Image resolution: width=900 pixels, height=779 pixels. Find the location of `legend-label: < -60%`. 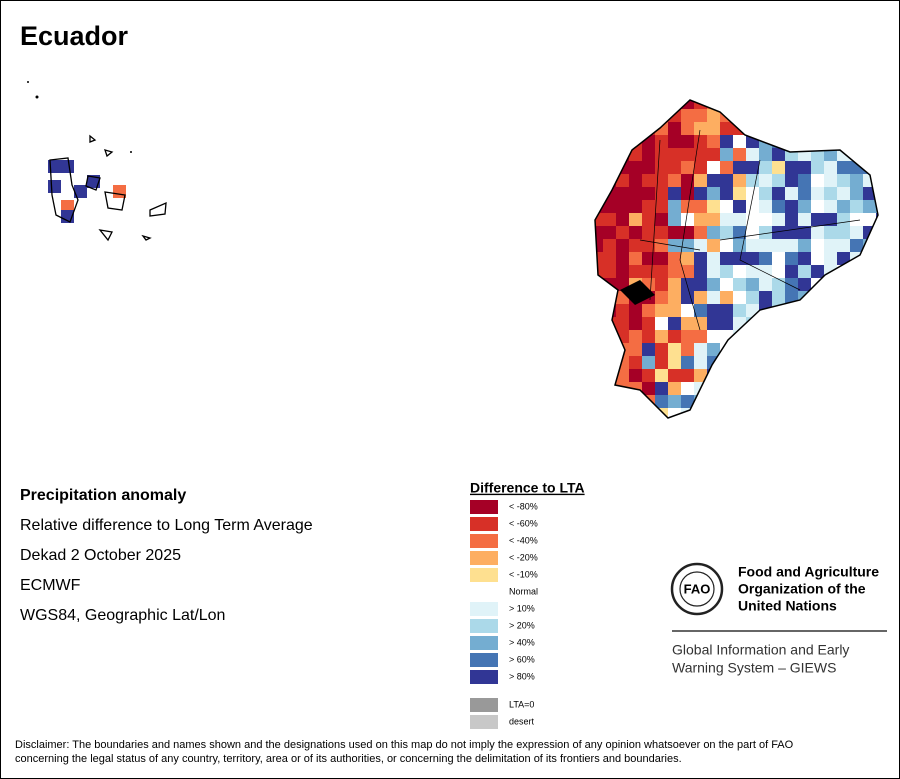

legend-label: < -60% is located at coordinates (523, 523).